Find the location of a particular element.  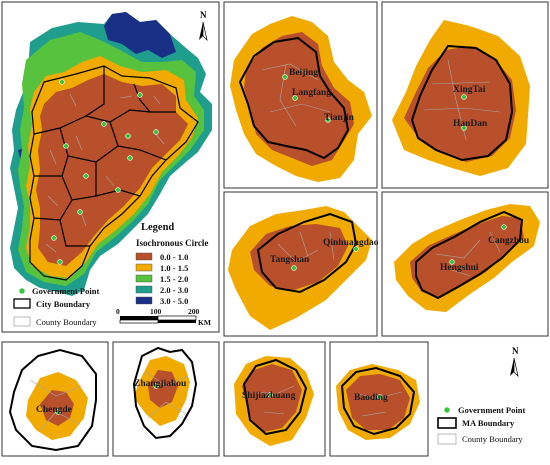

legend-city-boundary: City Boundary is located at coordinates (63, 304).